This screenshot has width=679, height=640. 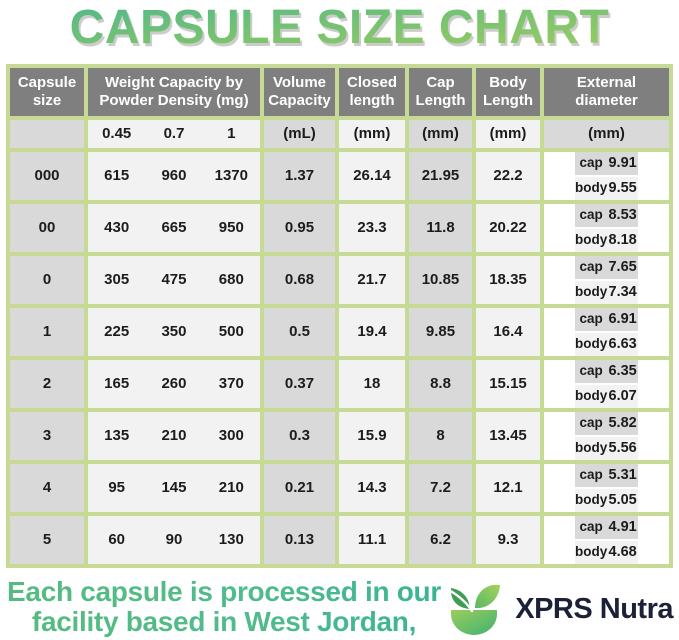 I want to click on cap-length-cell: 7.2, so click(x=440, y=488).